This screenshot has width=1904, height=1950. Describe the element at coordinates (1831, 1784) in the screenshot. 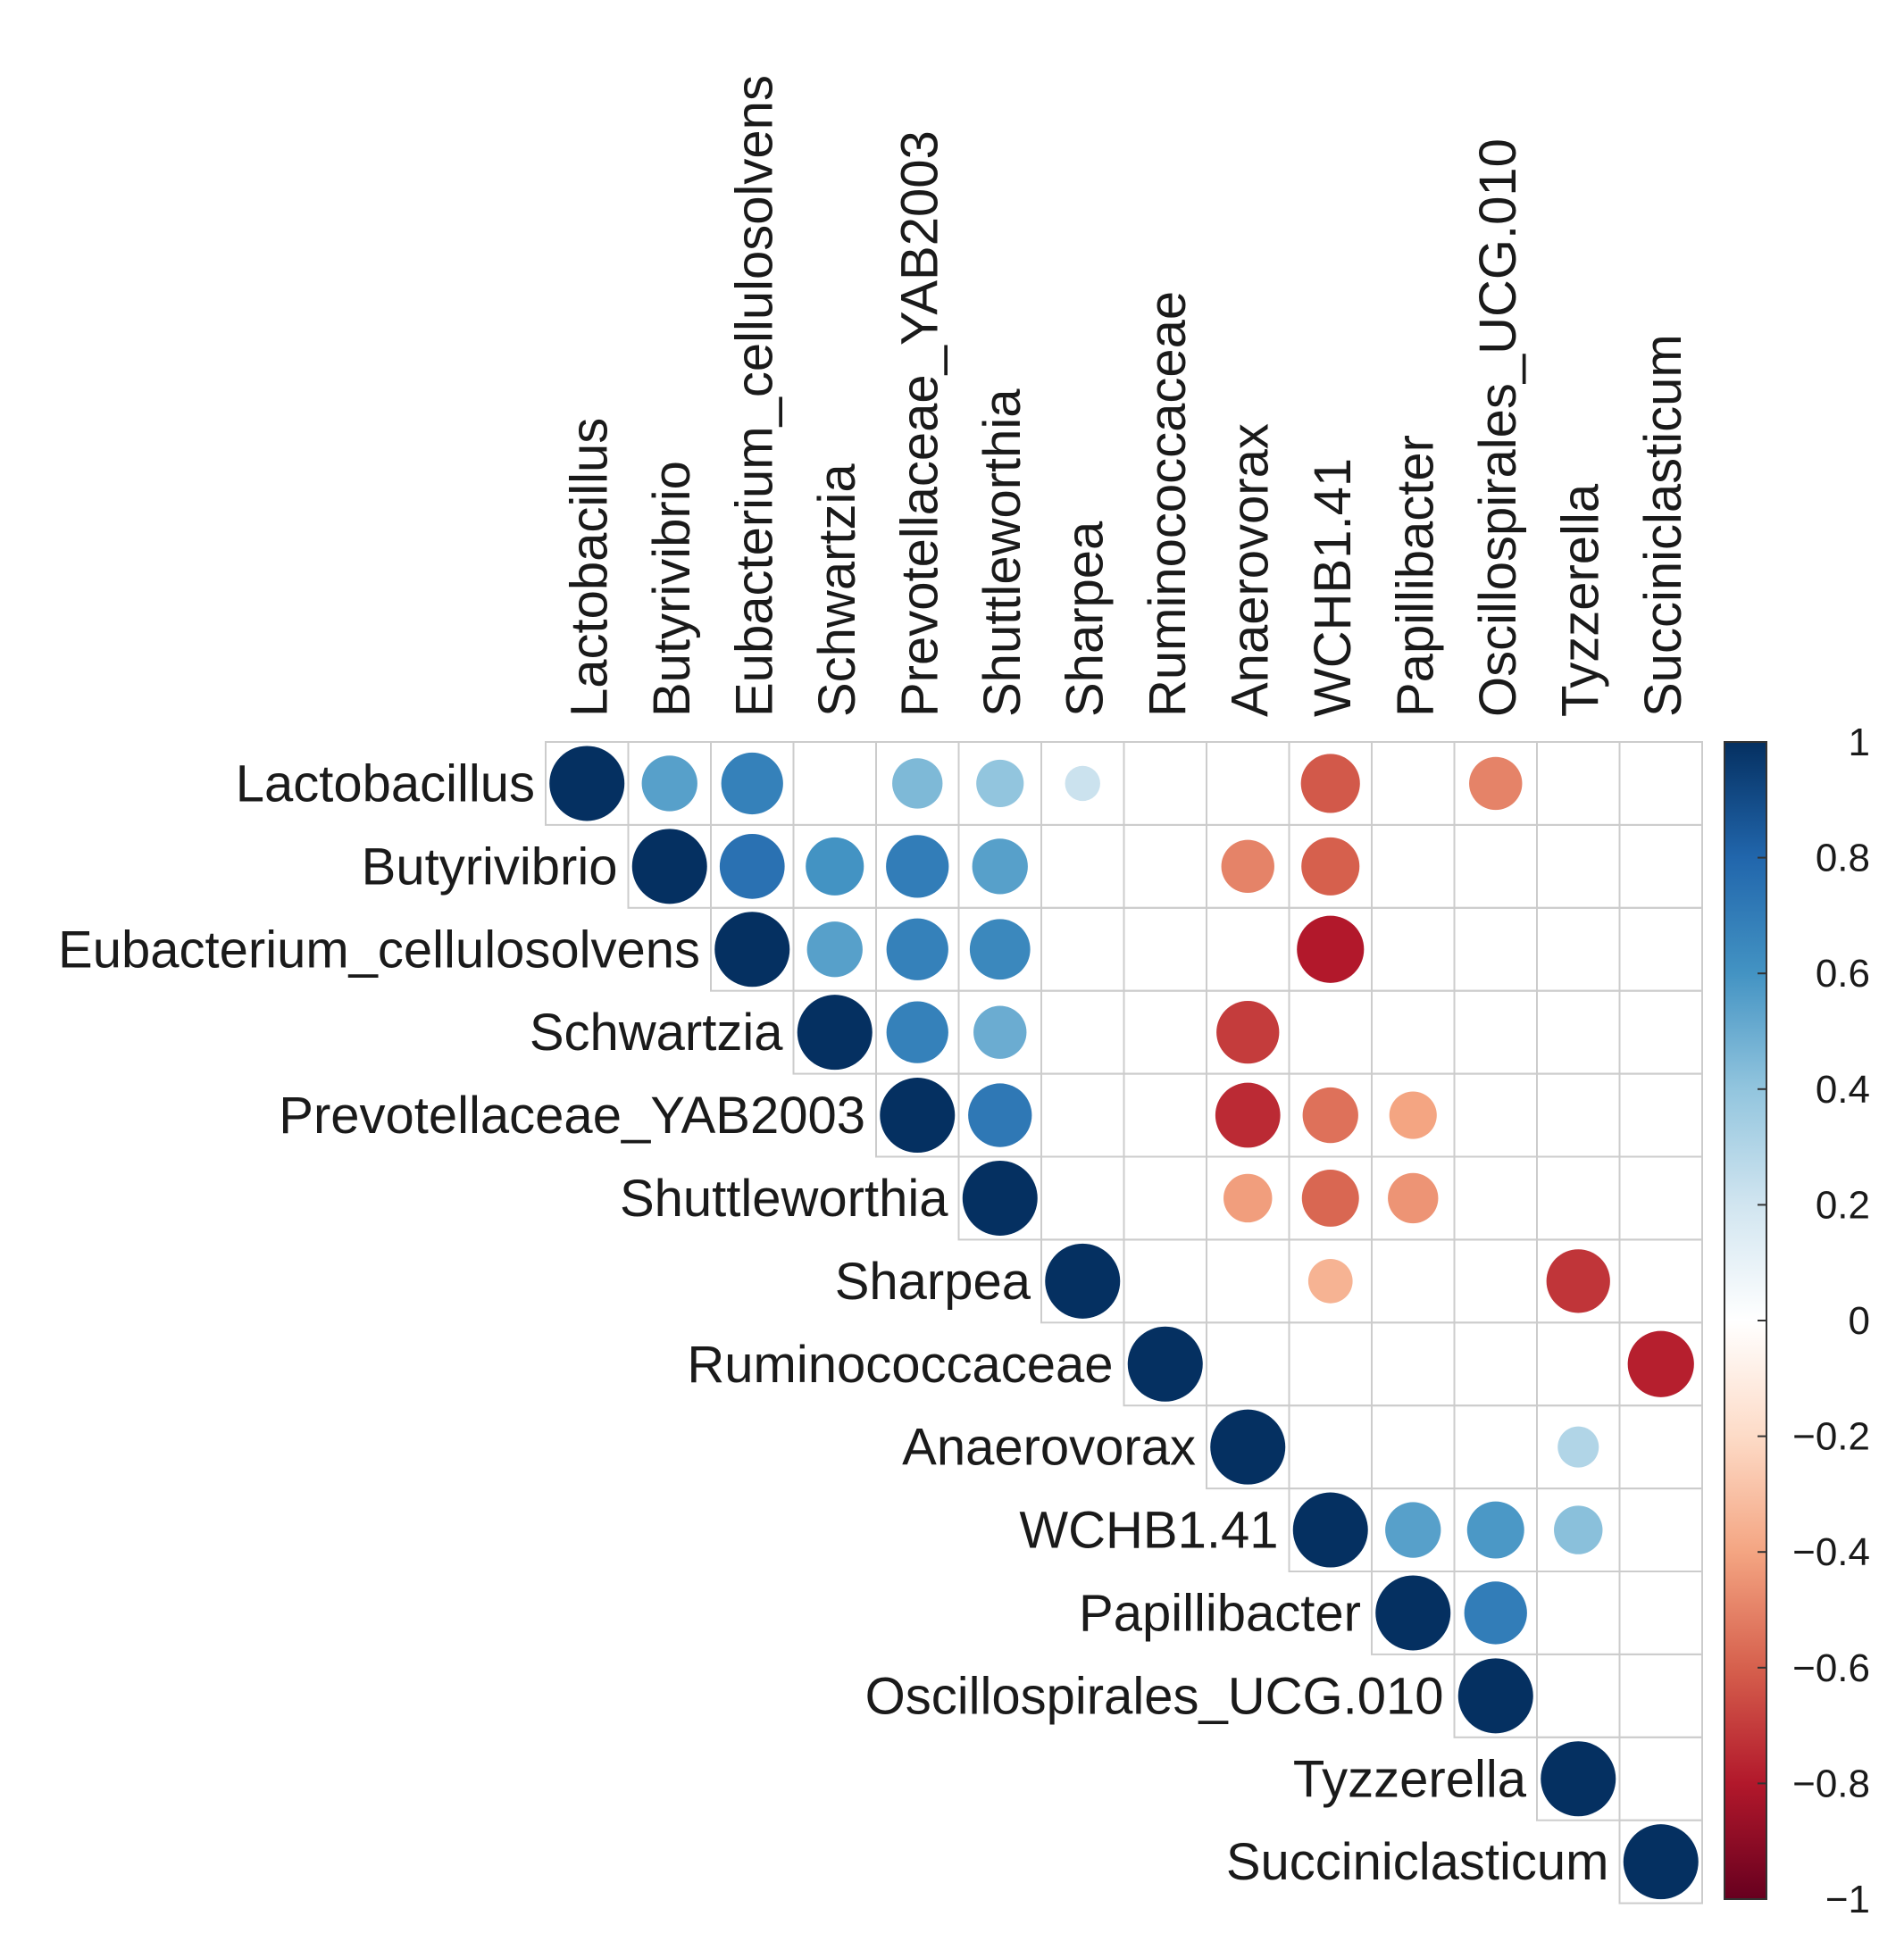

I see `colorbar-tick-label-9: −0.8` at that location.